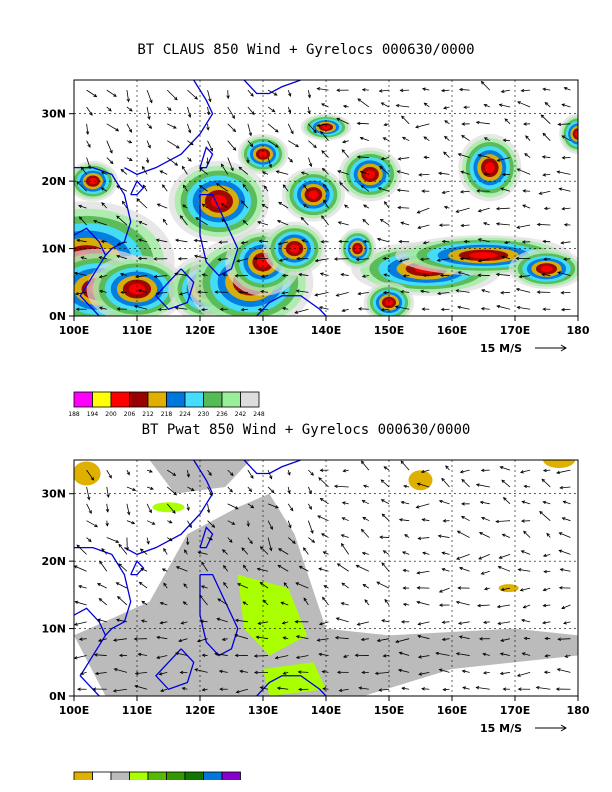  Describe the element at coordinates (53, 561) in the screenshot. I see `y-tick-label: 20N` at that location.